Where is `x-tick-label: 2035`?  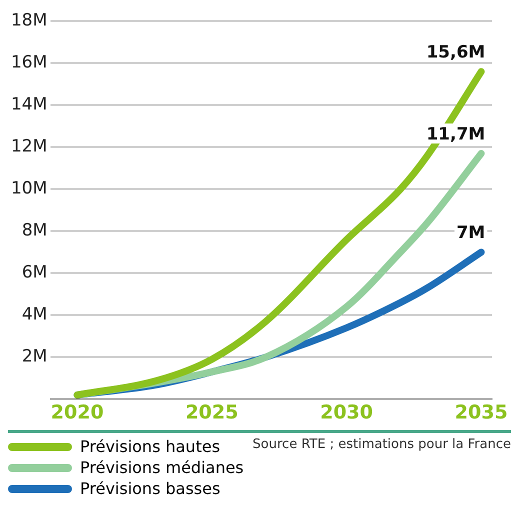
x-tick-label: 2035 is located at coordinates (481, 413).